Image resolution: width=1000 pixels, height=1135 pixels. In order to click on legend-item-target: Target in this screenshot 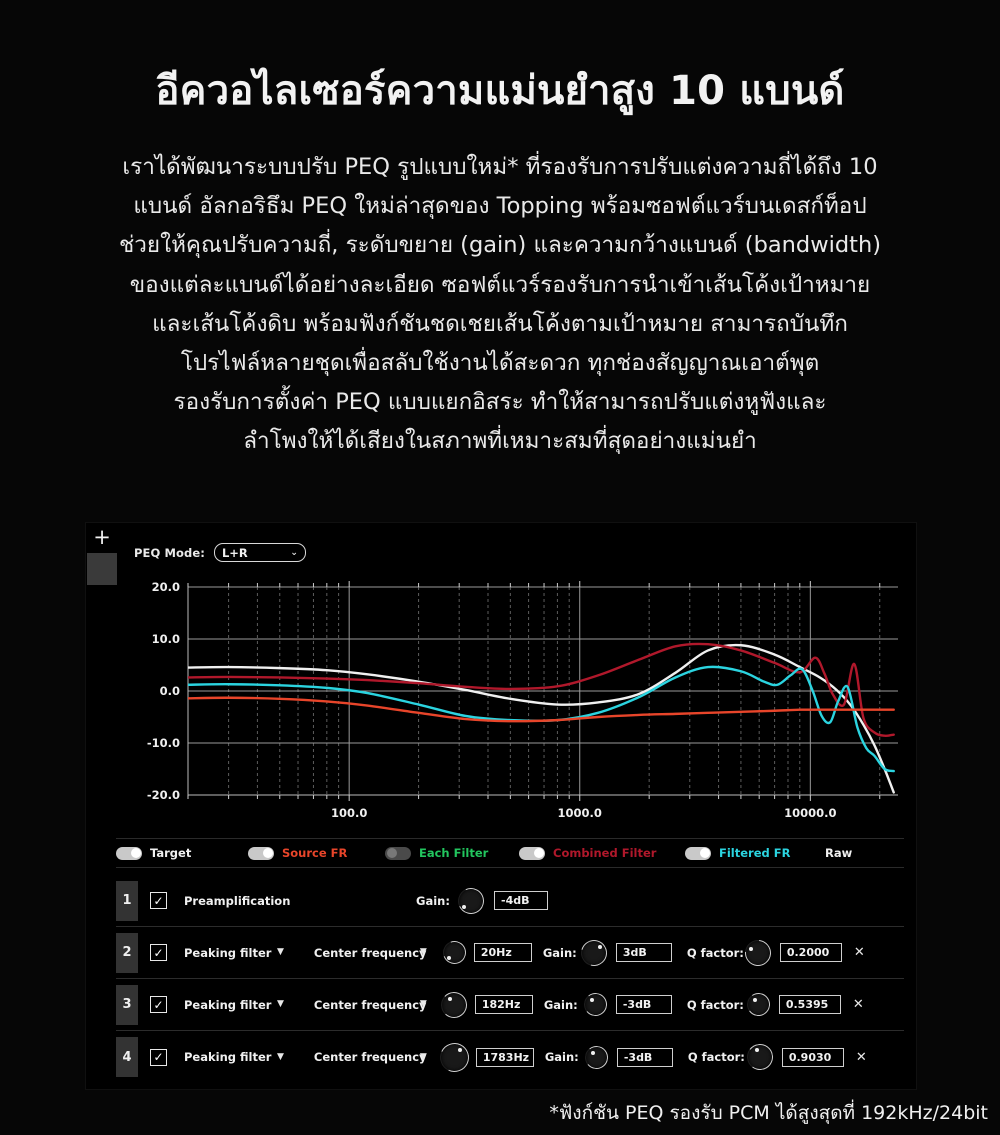, I will do `click(182, 853)`.